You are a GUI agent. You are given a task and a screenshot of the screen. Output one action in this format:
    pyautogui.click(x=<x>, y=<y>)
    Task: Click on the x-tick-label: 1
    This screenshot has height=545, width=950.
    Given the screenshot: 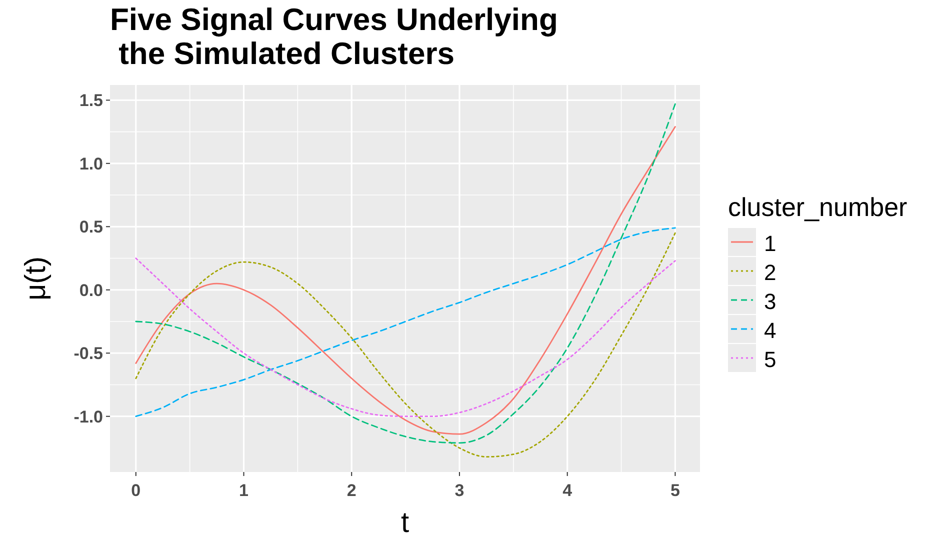 What is the action you would take?
    pyautogui.click(x=243, y=490)
    